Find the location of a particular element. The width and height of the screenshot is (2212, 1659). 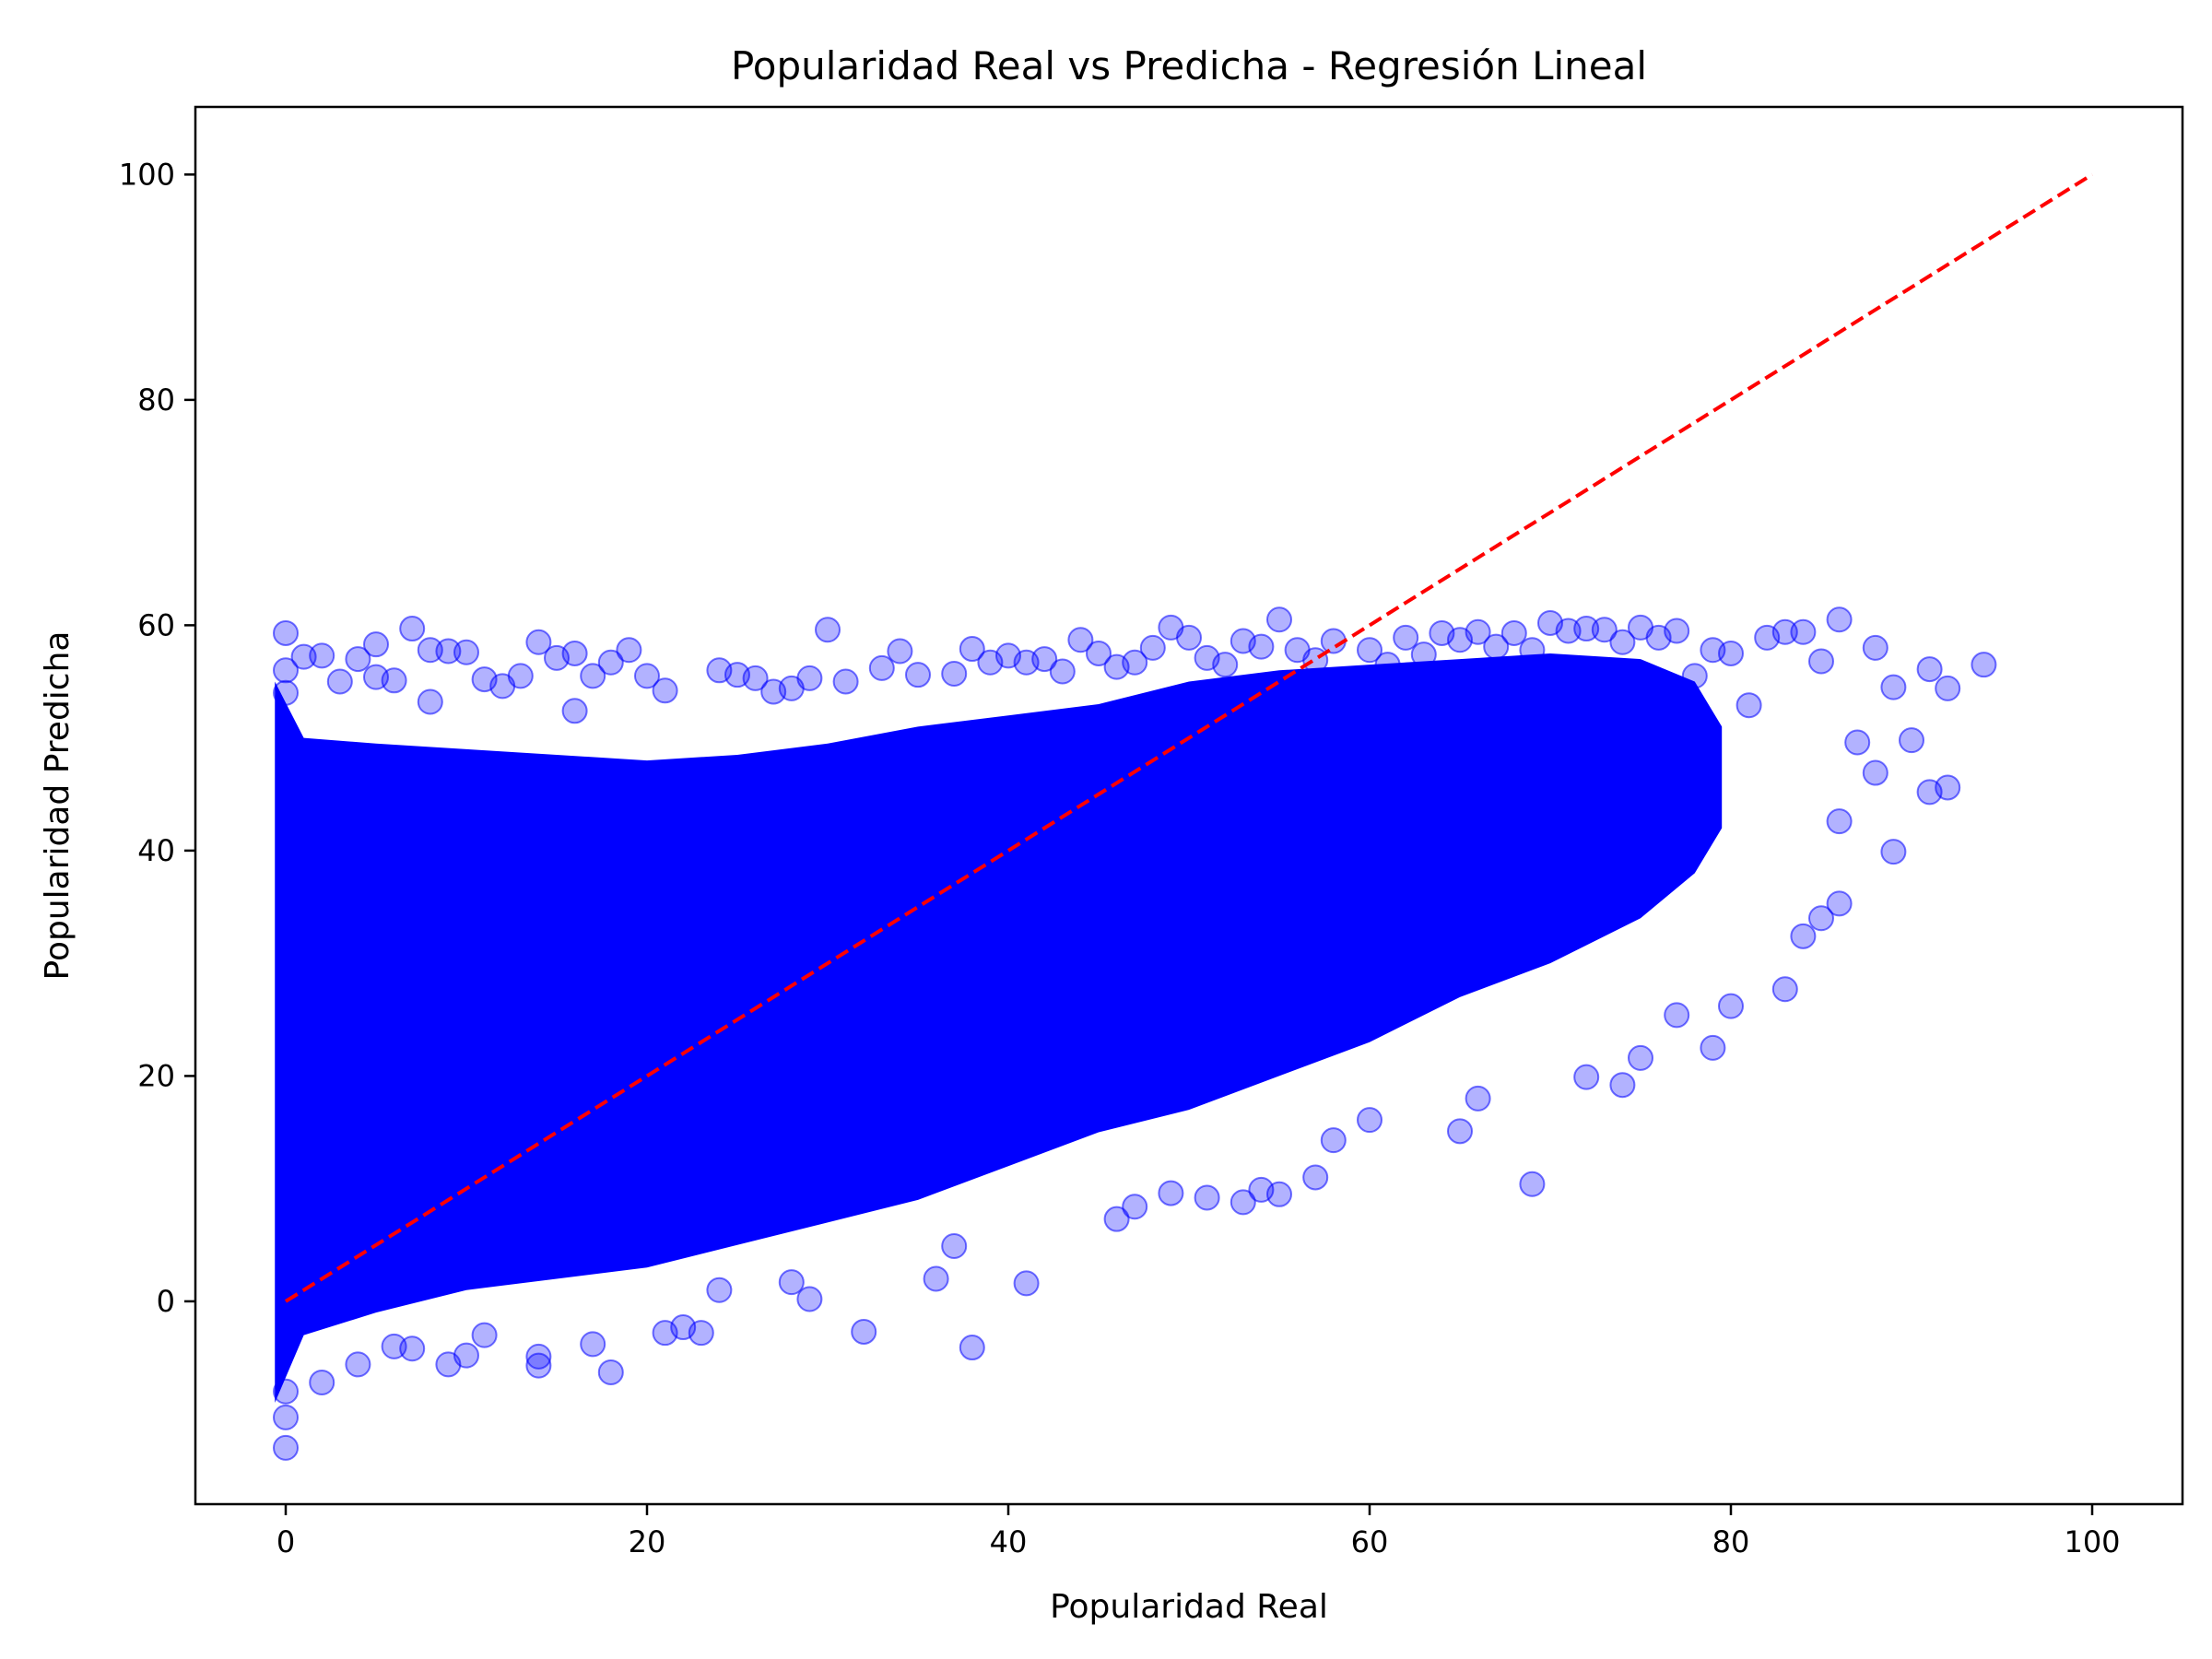

y-tick-label: 40 is located at coordinates (156, 850).